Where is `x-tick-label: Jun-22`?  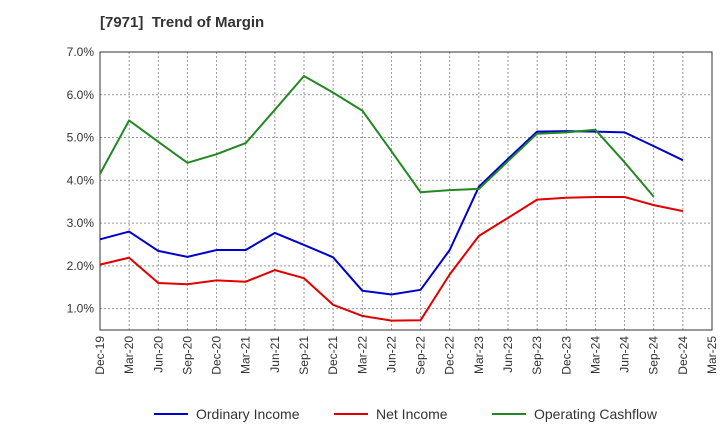 x-tick-label: Jun-22 is located at coordinates (391, 354).